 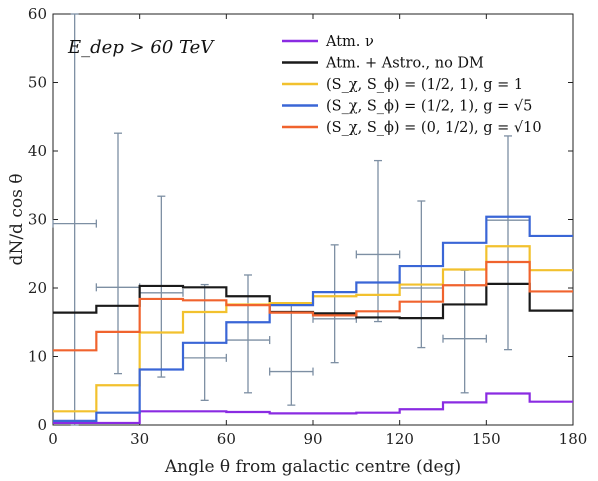 I want to click on x-tick-label: 150, so click(x=486, y=439).